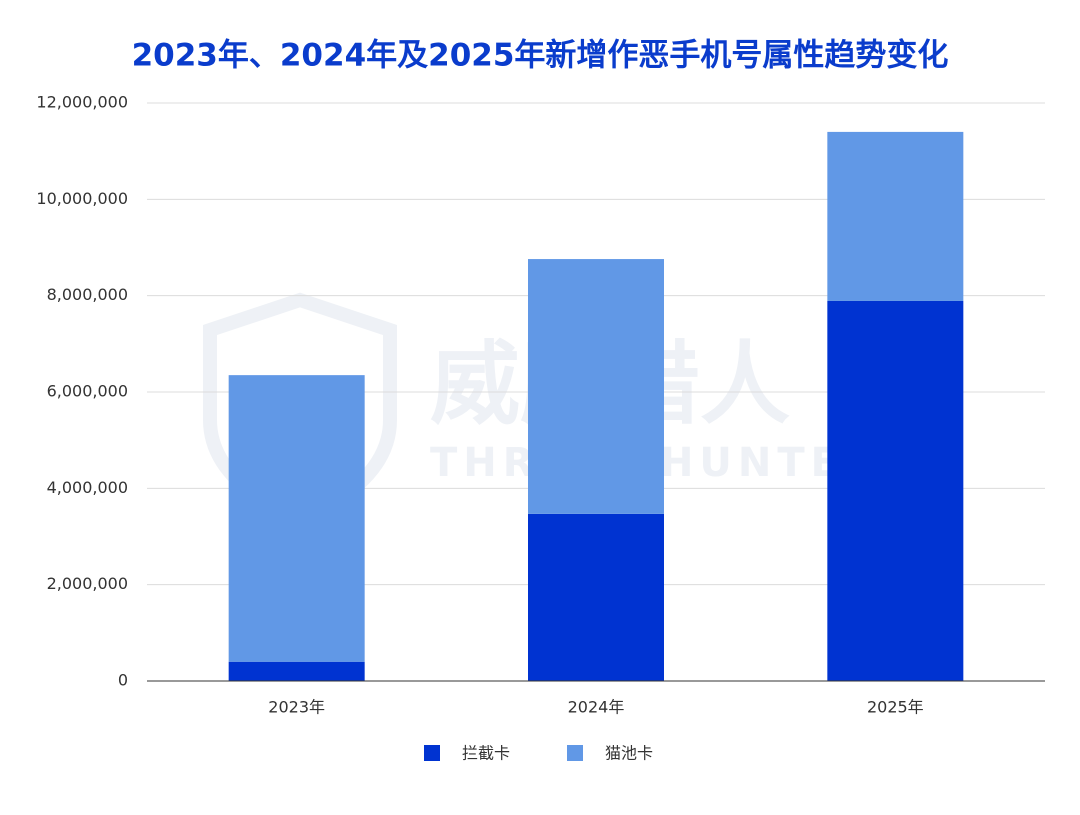 Image resolution: width=1080 pixels, height=815 pixels. What do you see at coordinates (296, 707) in the screenshot?
I see `x-tick-label: 2023年` at bounding box center [296, 707].